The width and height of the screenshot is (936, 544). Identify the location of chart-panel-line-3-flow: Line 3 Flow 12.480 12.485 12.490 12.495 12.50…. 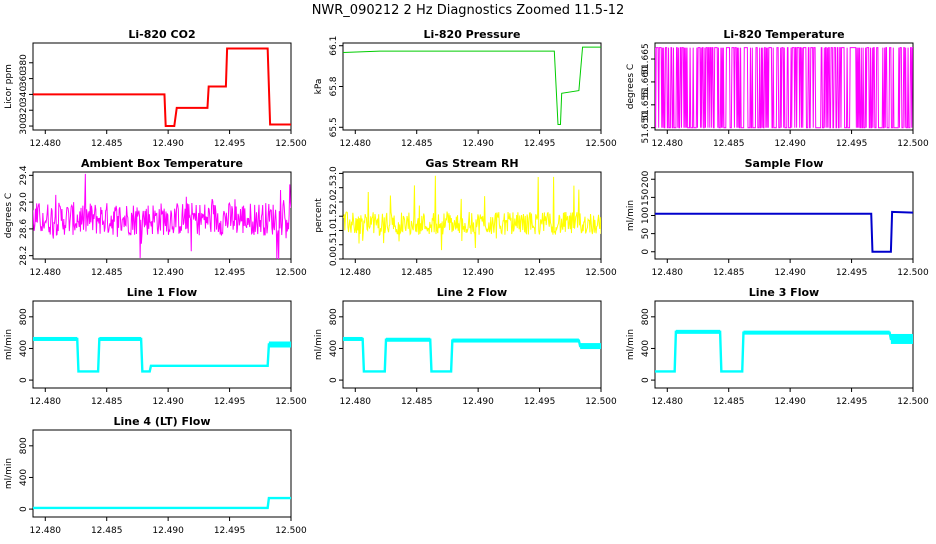
(777, 346).